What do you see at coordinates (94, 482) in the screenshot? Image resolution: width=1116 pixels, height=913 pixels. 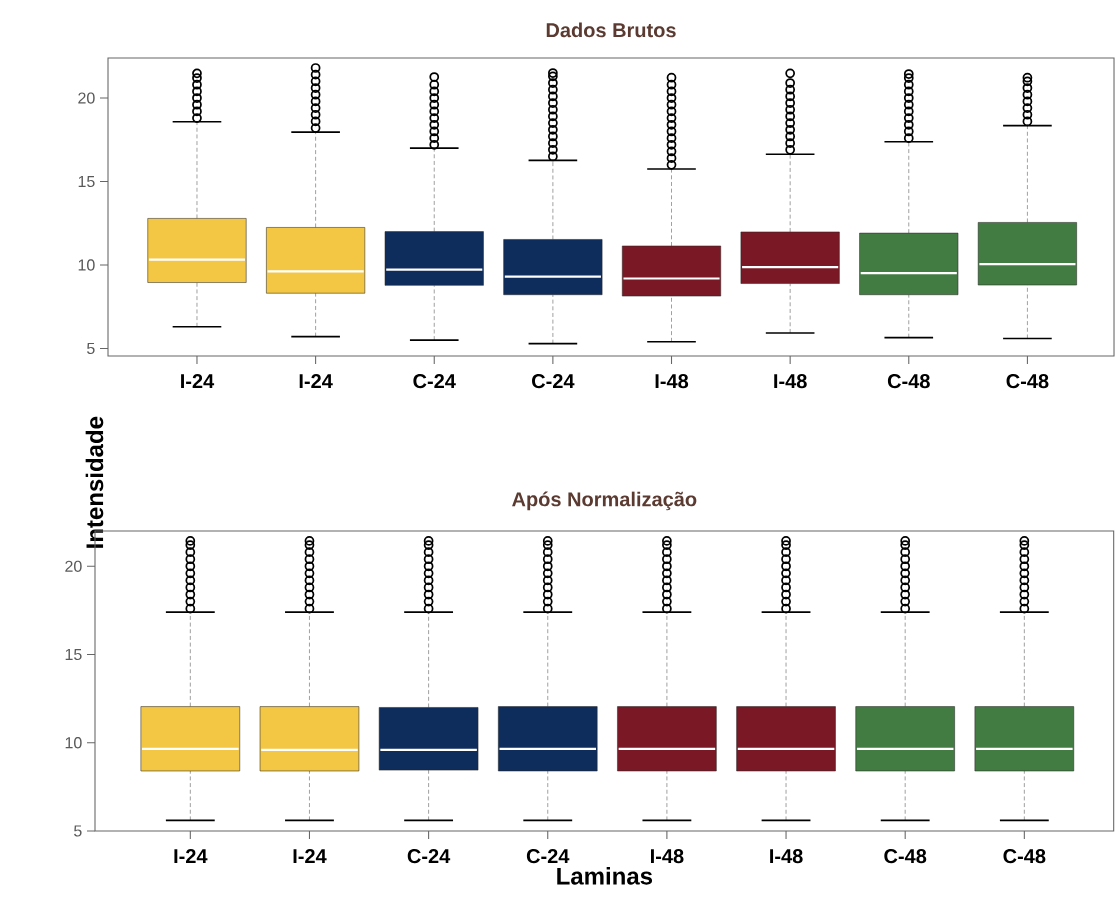 I see `y-axis-title: Intensidade` at bounding box center [94, 482].